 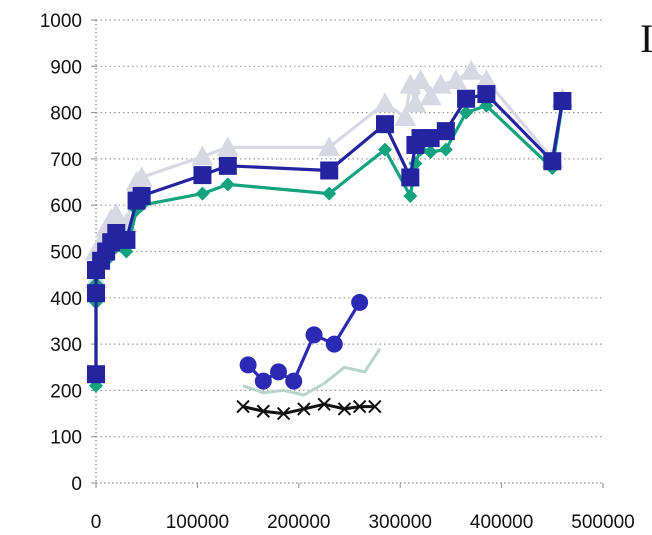 I want to click on y-tick-label: 100, so click(x=66, y=438).